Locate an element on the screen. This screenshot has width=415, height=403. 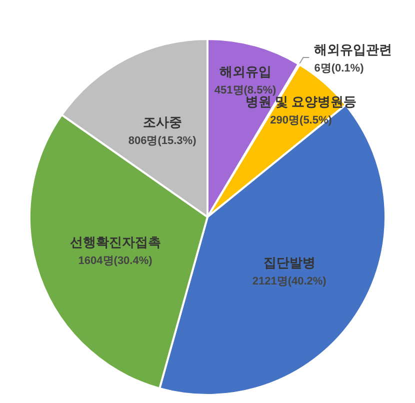
slice-label: 해외유입관련 is located at coordinates (353, 49).